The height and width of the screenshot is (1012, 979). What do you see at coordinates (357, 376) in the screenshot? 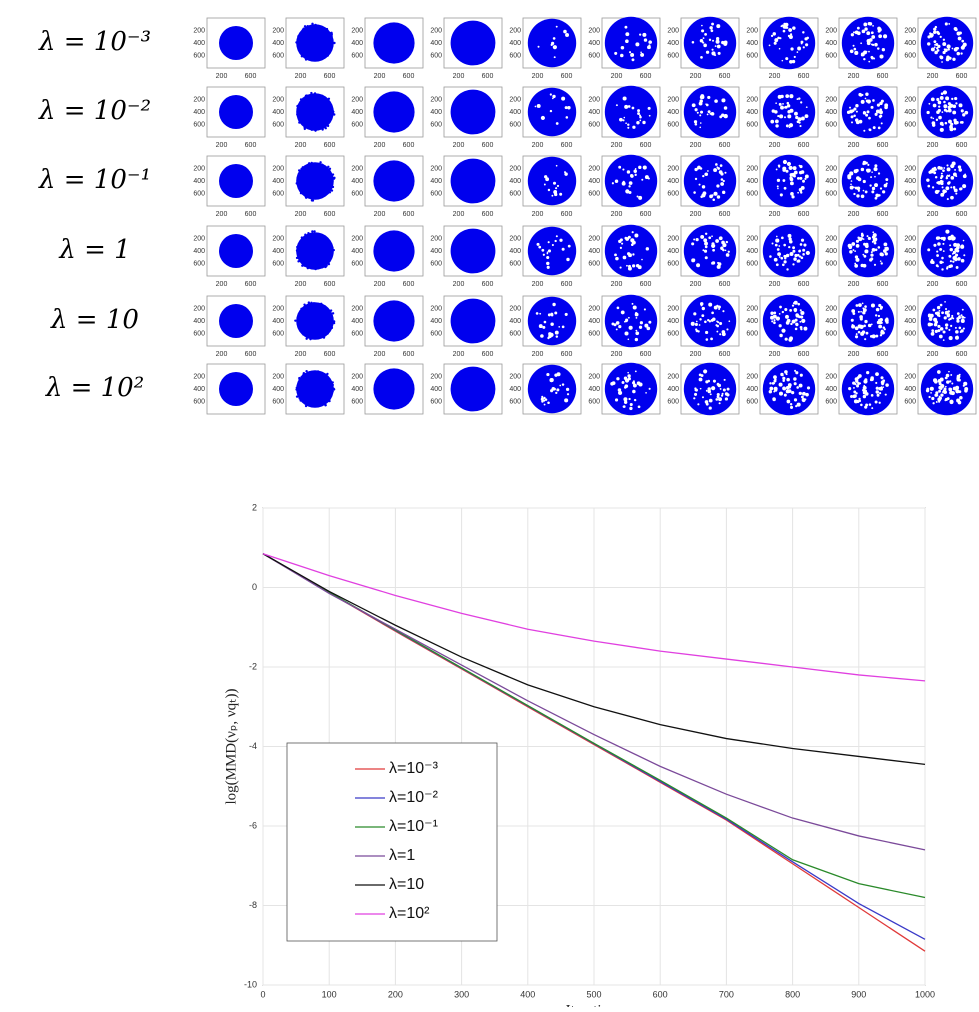
I see `panel-y-tick-label: 200` at bounding box center [357, 376].